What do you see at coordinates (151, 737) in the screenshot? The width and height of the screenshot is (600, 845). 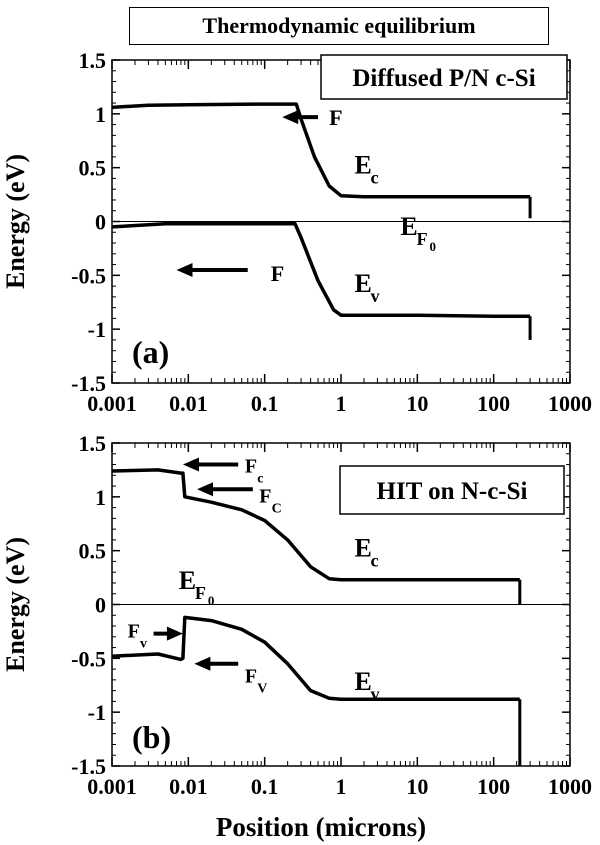 I see `panel-label: (b)` at bounding box center [151, 737].